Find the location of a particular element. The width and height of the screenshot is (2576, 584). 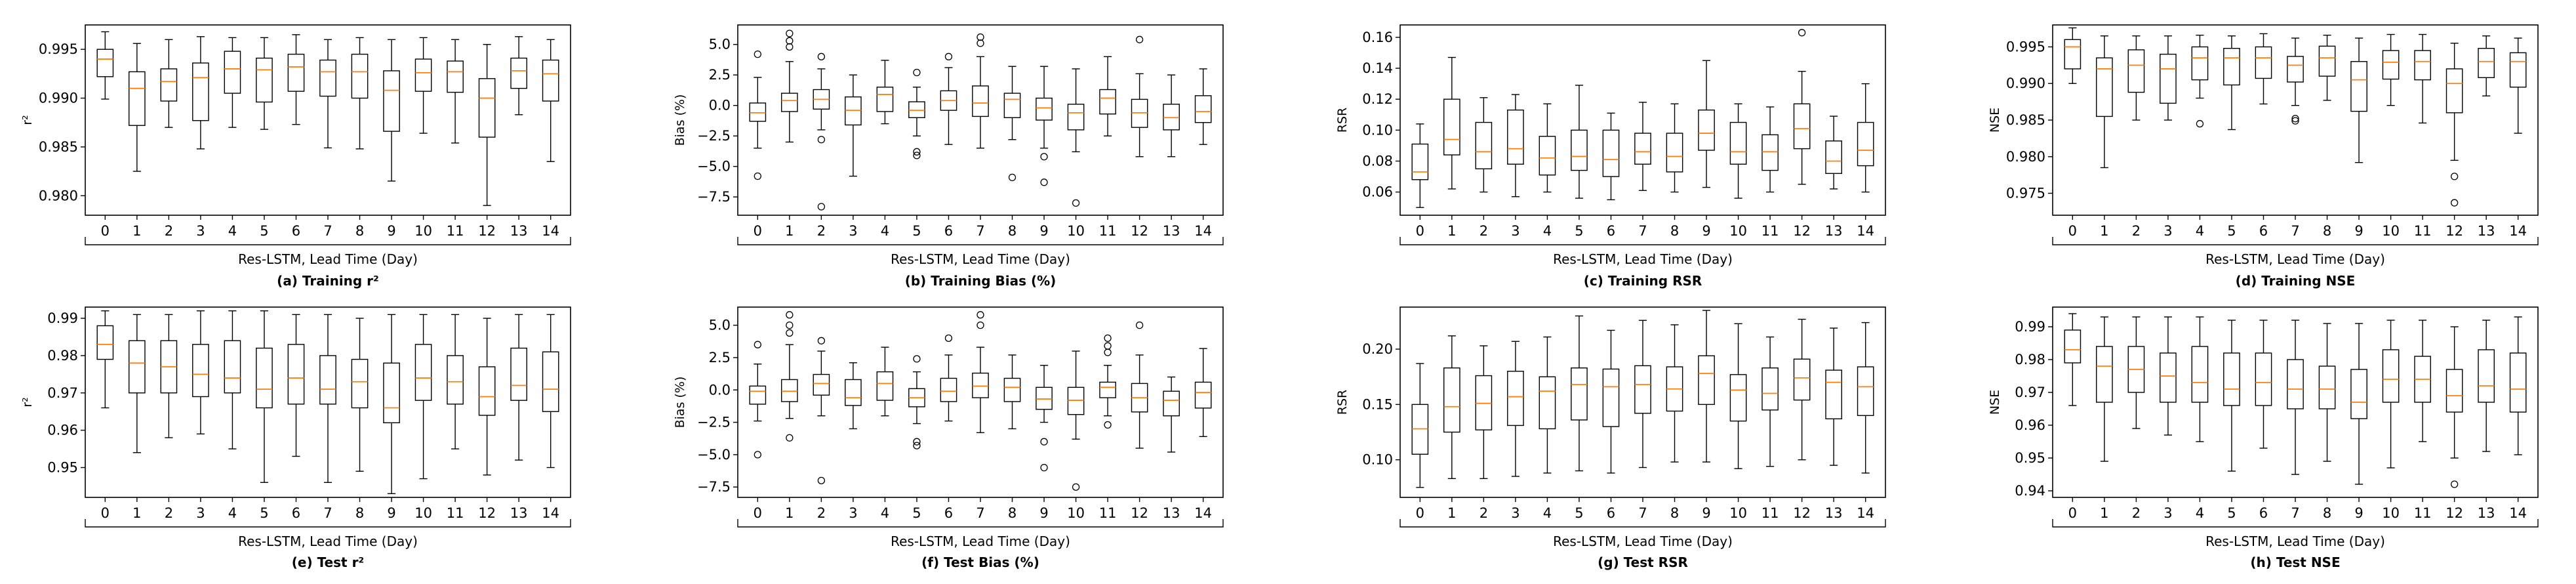

subplot-caption: (e) Test r² is located at coordinates (328, 562).